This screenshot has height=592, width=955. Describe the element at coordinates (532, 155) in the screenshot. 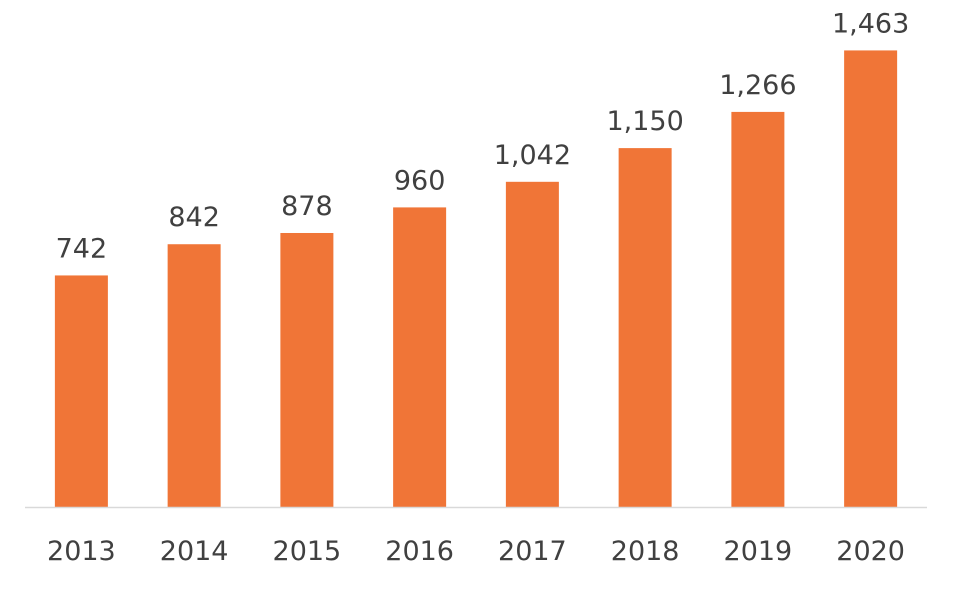

I see `data-label-2017: 1,042` at that location.